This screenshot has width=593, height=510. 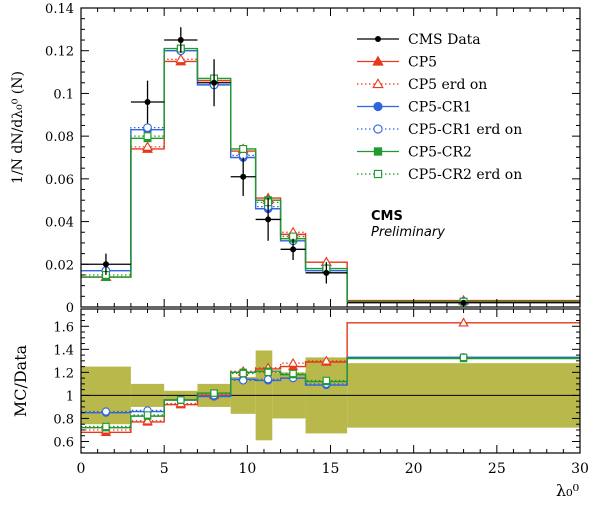 What do you see at coordinates (444, 40) in the screenshot?
I see `legend-label-0: CMS Data` at bounding box center [444, 40].